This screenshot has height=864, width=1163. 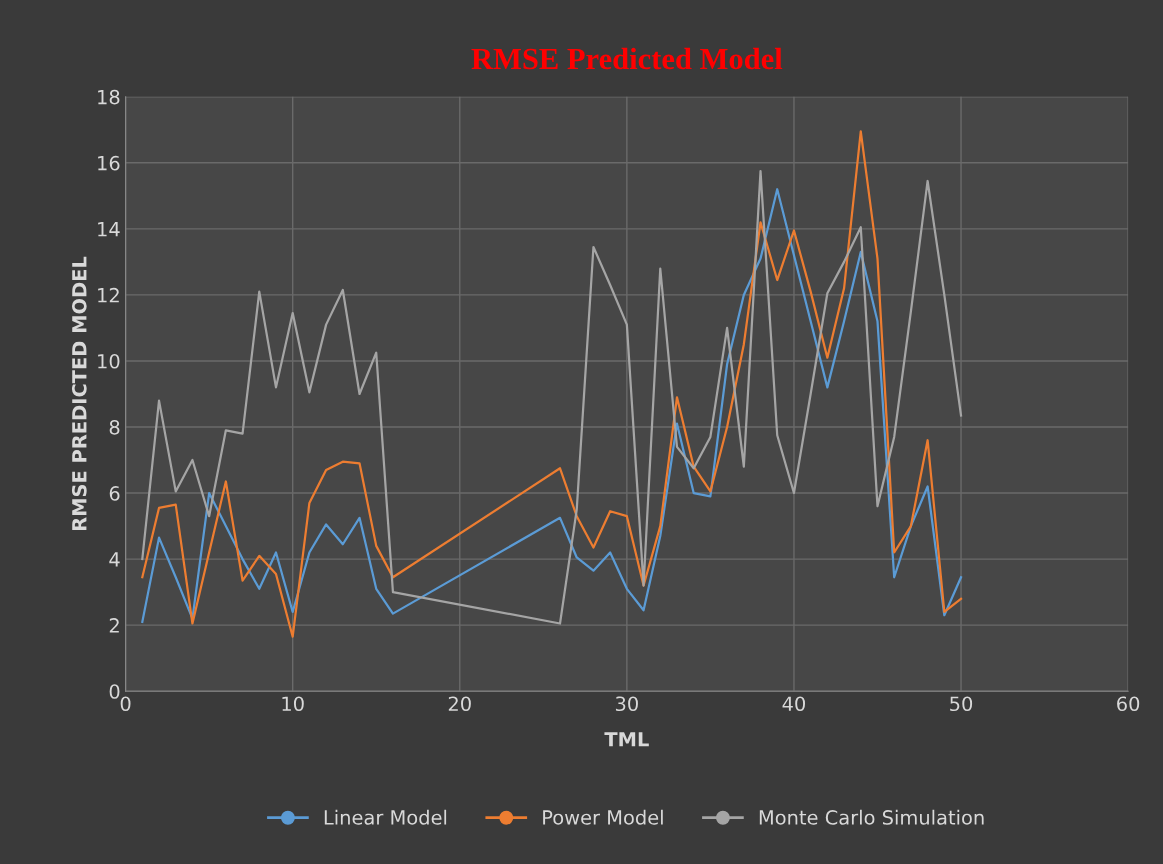 What do you see at coordinates (459, 704) in the screenshot?
I see `x-tick-label: 20` at bounding box center [459, 704].